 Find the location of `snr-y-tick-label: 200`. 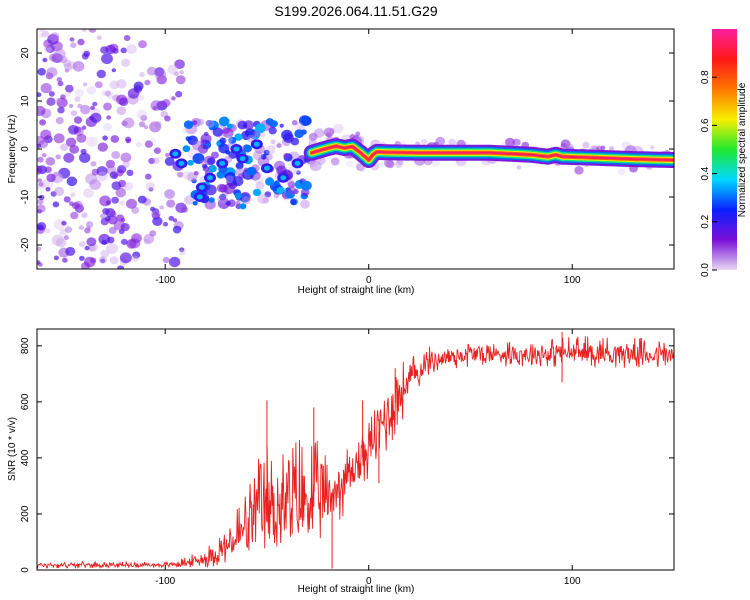

snr-y-tick-label: 200 is located at coordinates (25, 513).